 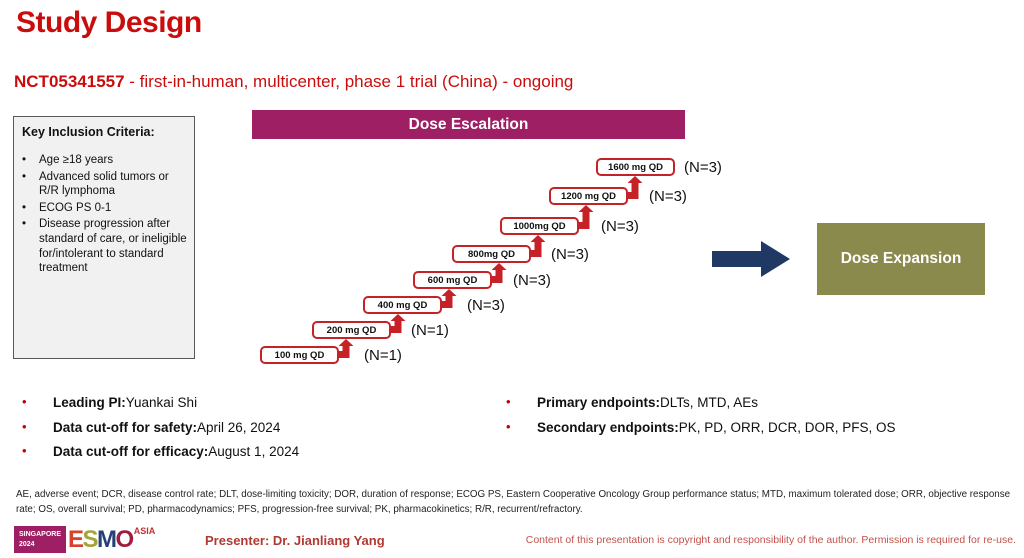 I want to click on detail-label: Data cut-off for safety:, so click(x=125, y=427).